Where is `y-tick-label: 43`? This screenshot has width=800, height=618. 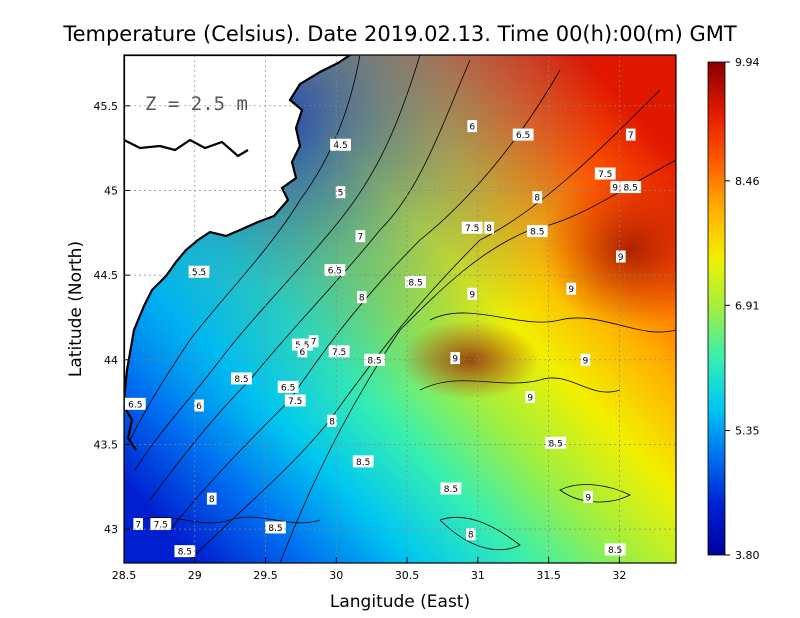 y-tick-label: 43 is located at coordinates (111, 529).